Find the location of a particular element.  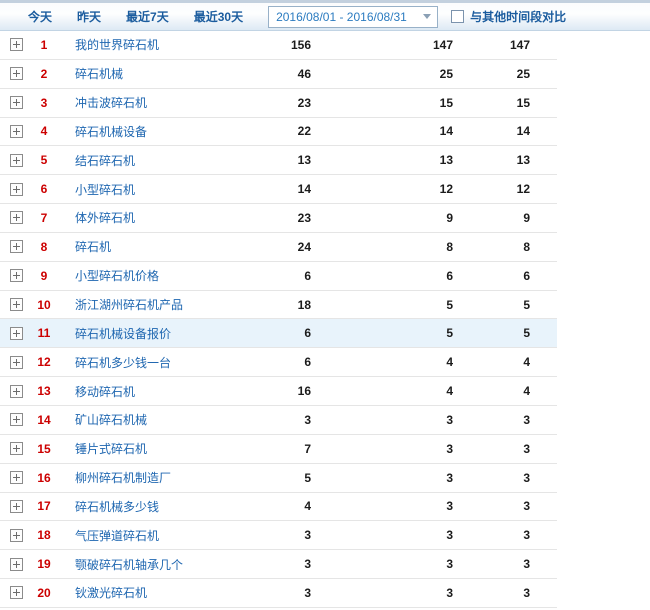

keyword-link: 结石碎石机 is located at coordinates (105, 160).